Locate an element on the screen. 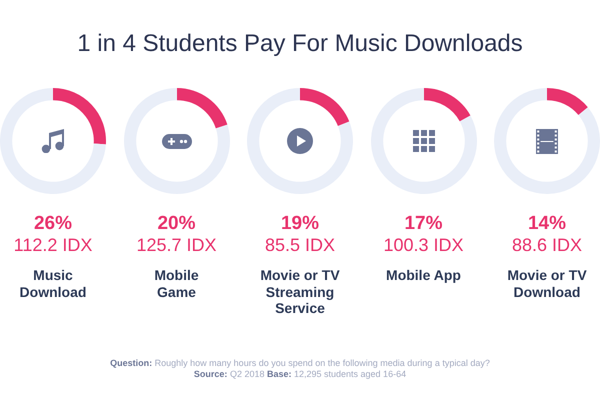  text: 85.5 IDX is located at coordinates (300, 245).